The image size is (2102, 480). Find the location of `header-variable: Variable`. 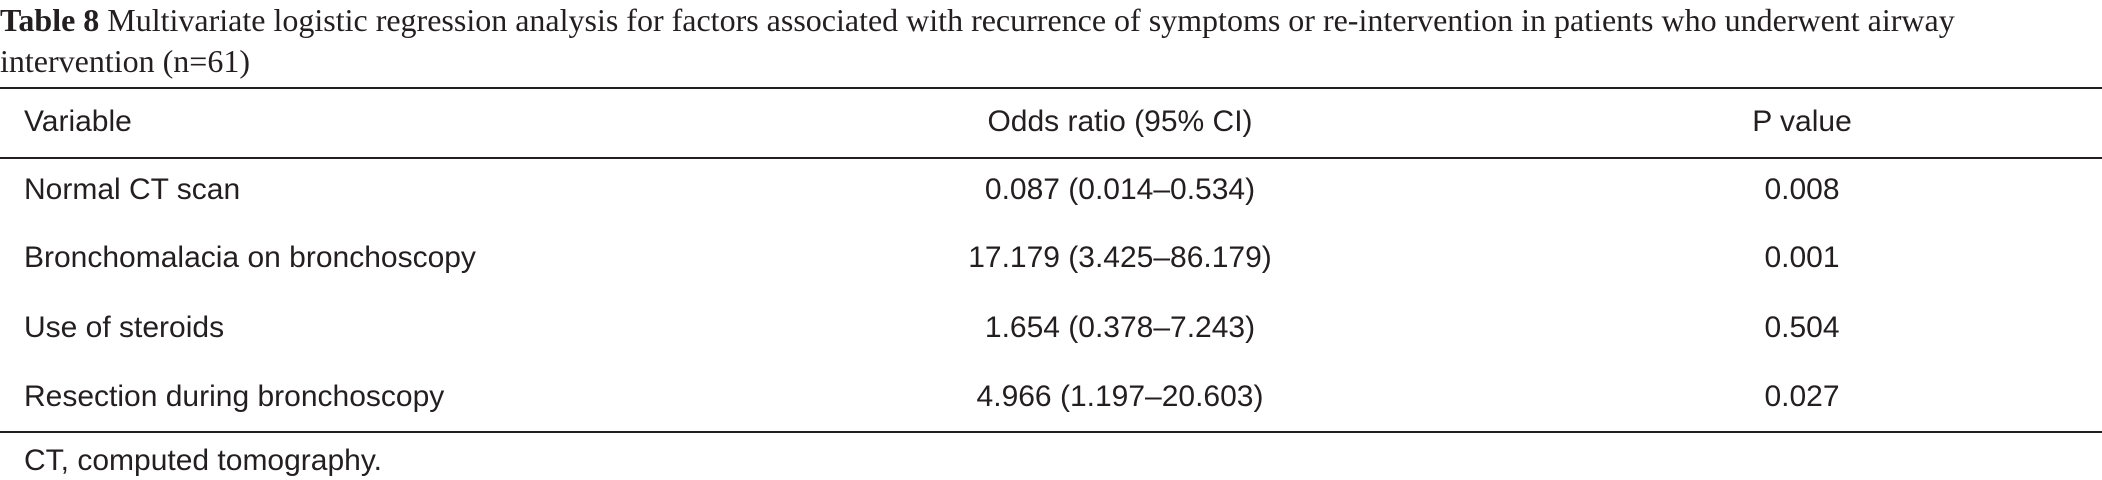

header-variable: Variable is located at coordinates (78, 121).